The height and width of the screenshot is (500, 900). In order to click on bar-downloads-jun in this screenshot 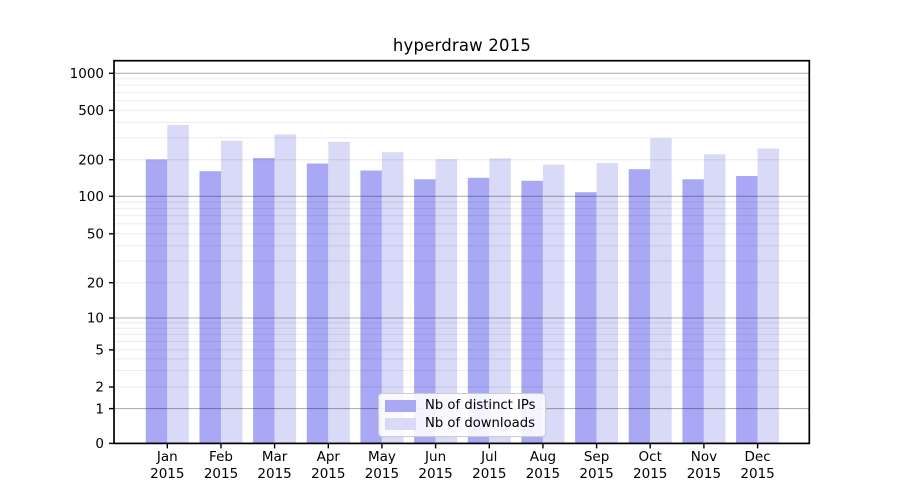, I will do `click(446, 301)`.